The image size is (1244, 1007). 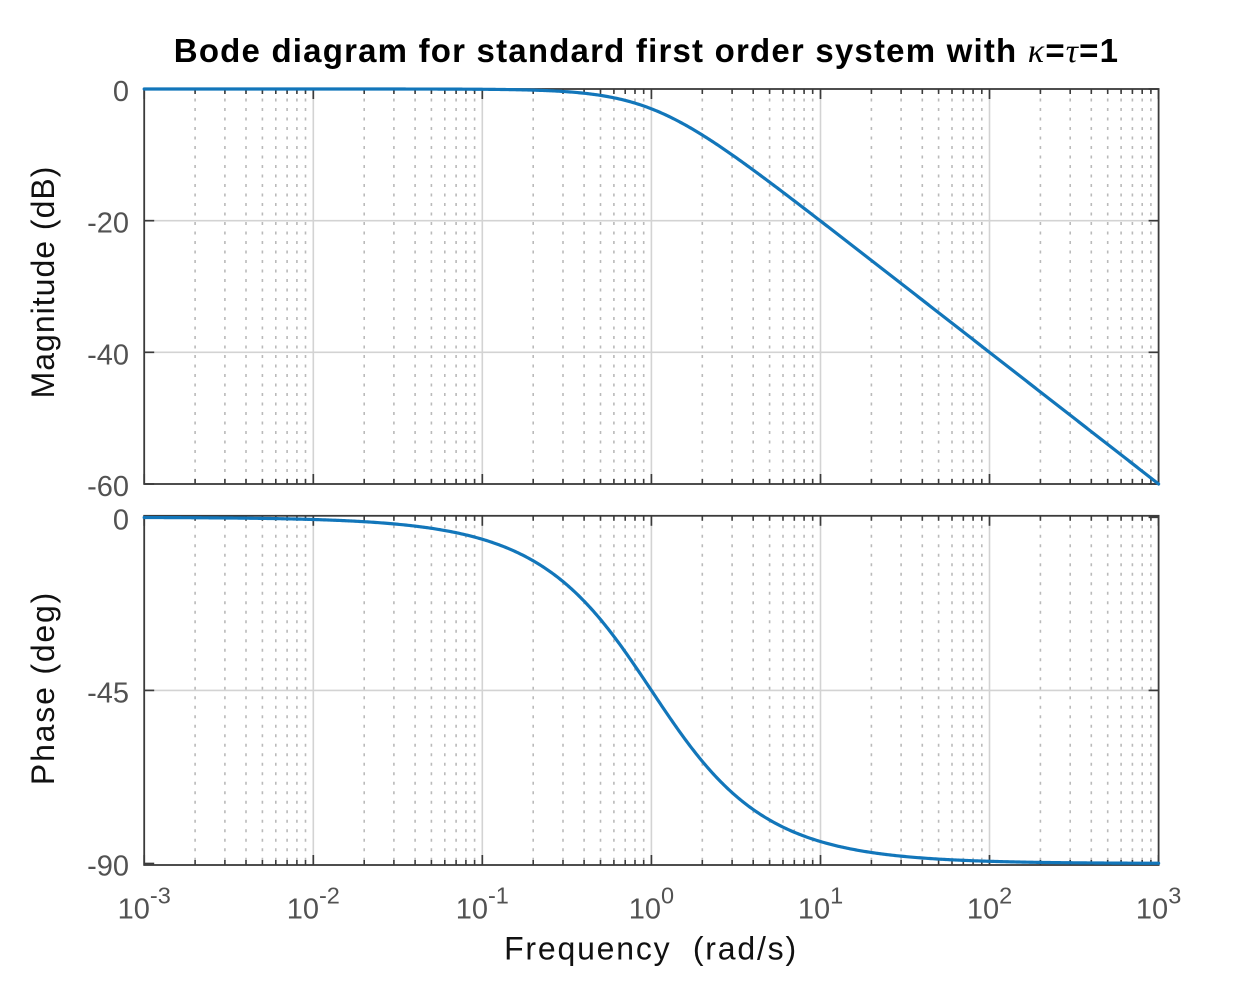 I want to click on svg-text: -90, so click(x=108, y=867).